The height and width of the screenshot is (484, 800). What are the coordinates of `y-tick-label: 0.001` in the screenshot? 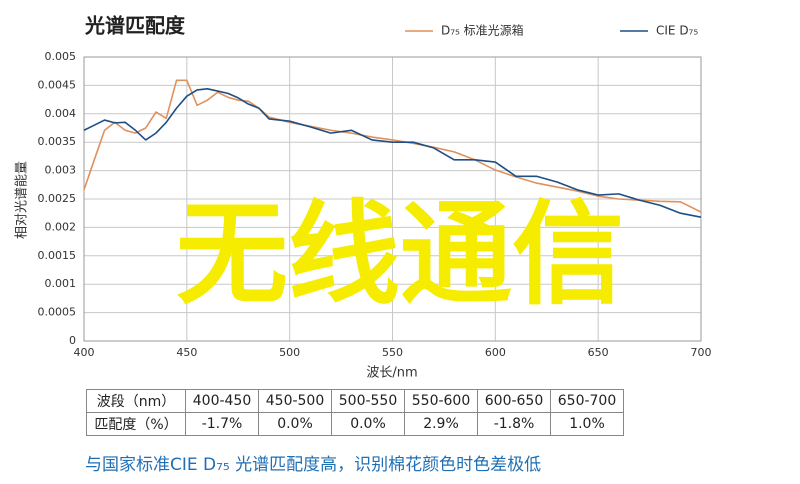 It's located at (61, 283).